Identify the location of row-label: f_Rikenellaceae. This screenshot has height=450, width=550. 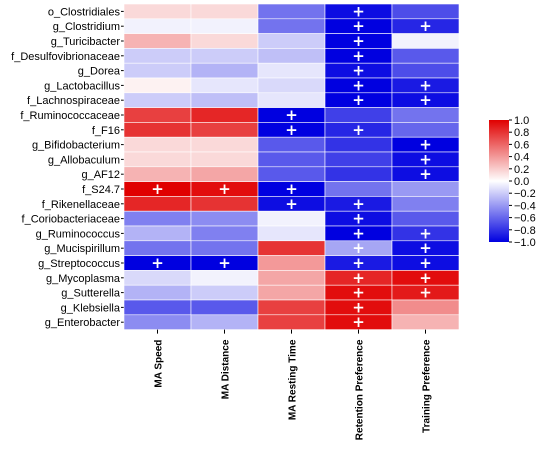
(81, 205).